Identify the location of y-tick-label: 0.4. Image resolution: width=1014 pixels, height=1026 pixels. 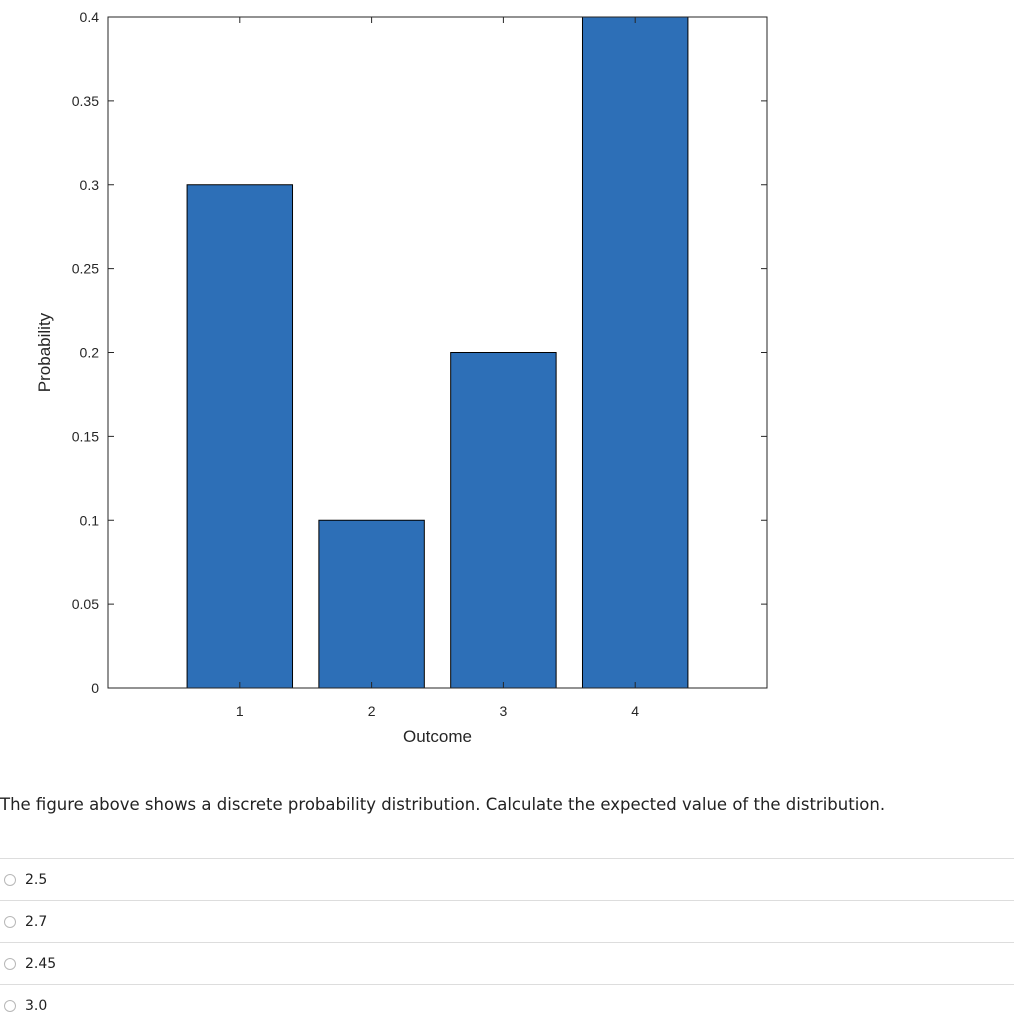
(90, 17).